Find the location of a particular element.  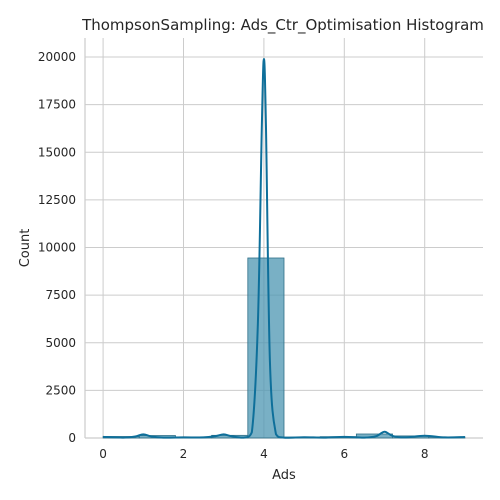

y-tick-label: 12500 is located at coordinates (57, 200).